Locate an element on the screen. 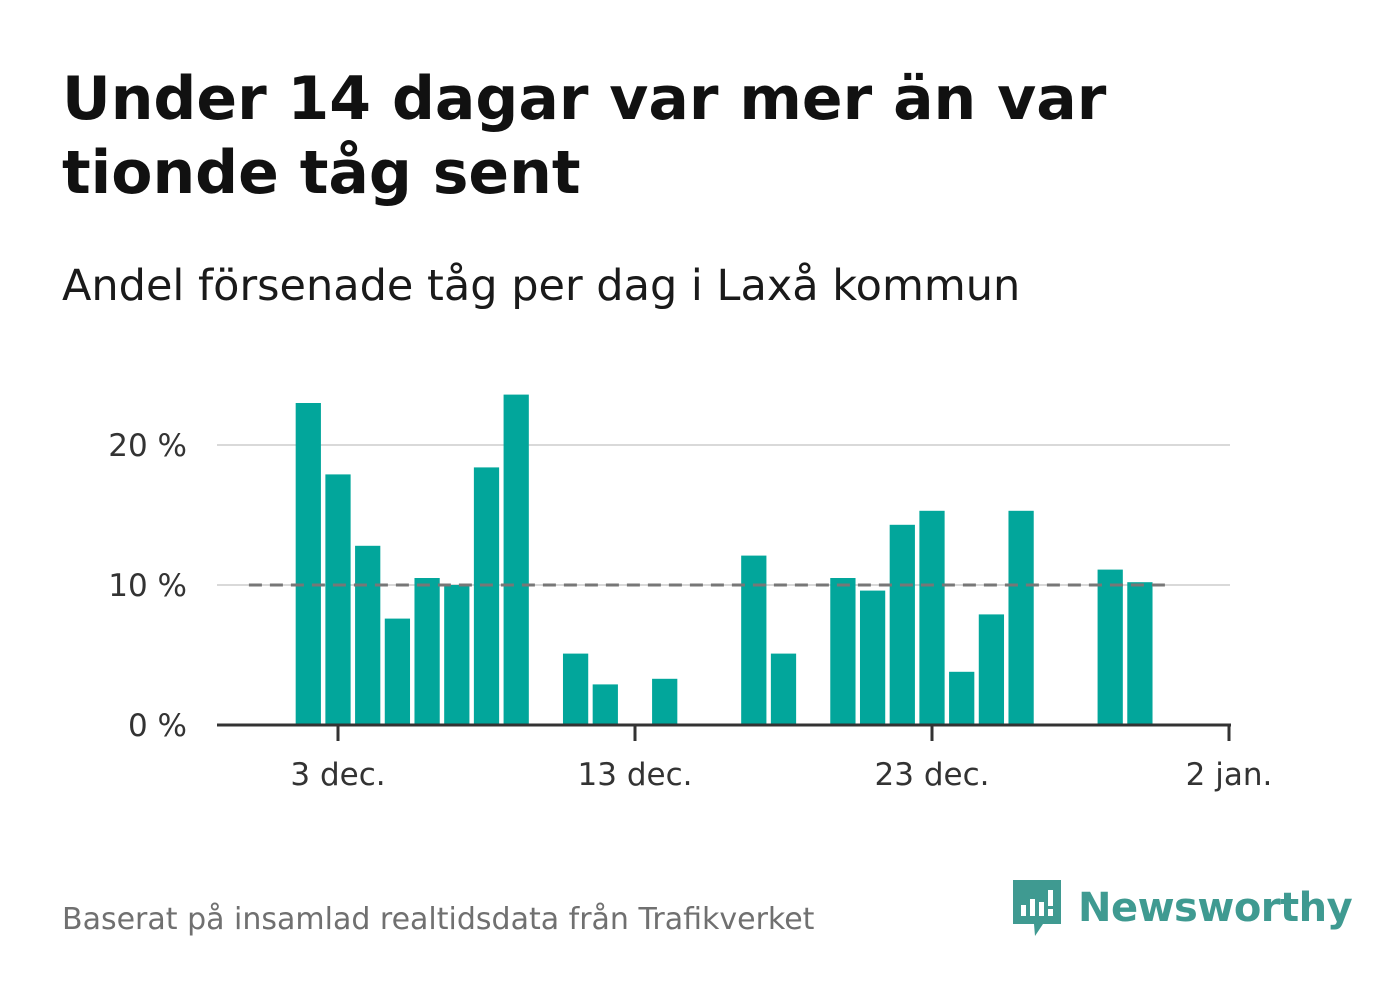  y-tick-label: 20 % is located at coordinates (147, 446).